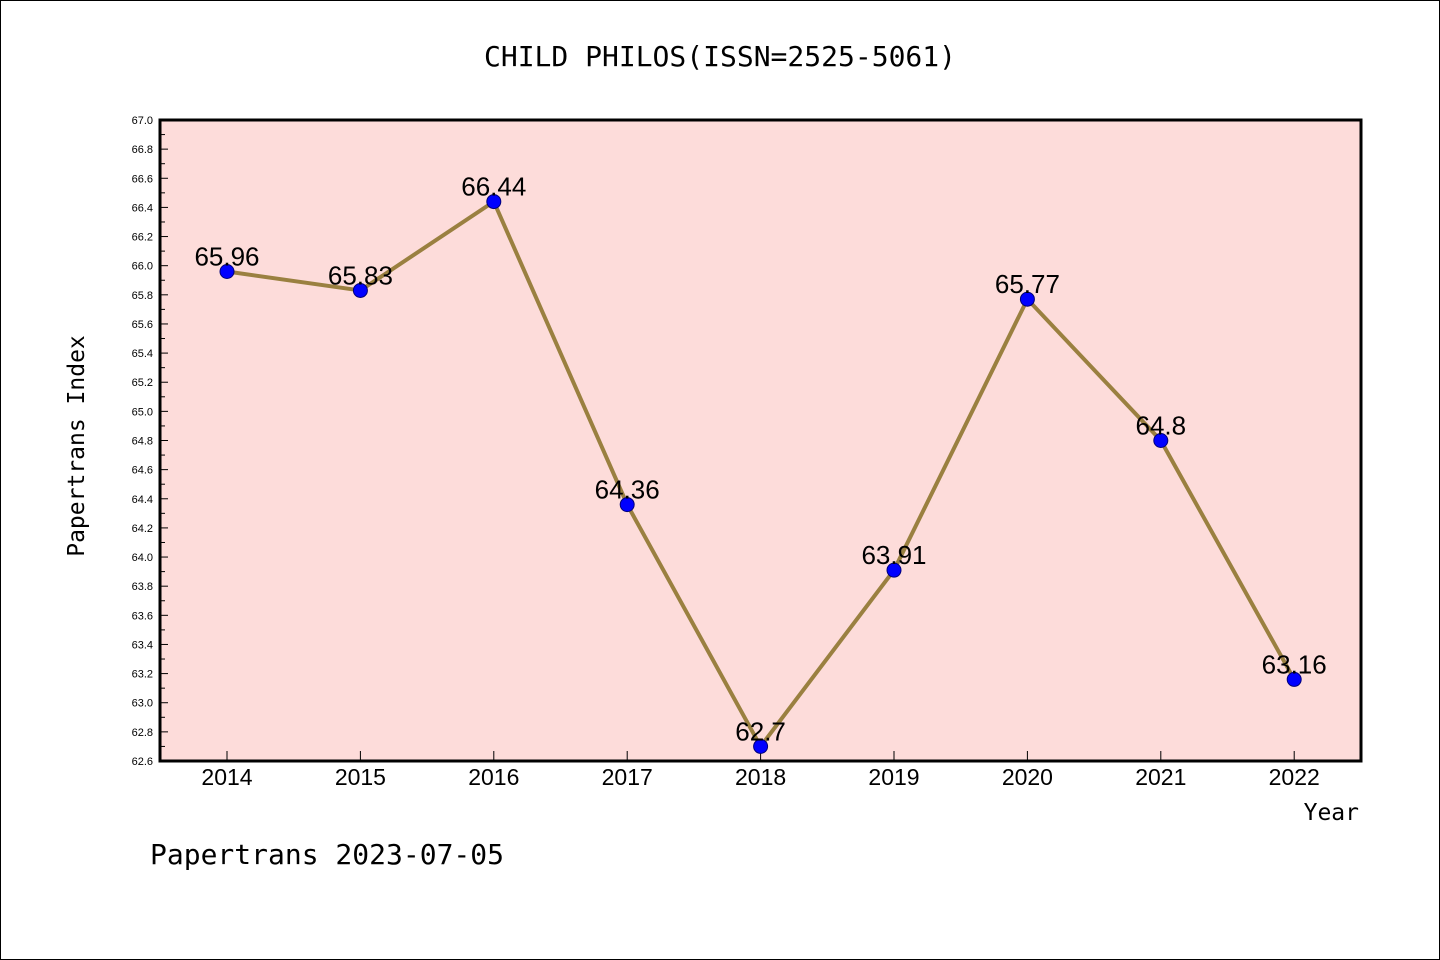 The height and width of the screenshot is (960, 1440). What do you see at coordinates (1294, 777) in the screenshot?
I see `x-tick-label: 2022` at bounding box center [1294, 777].